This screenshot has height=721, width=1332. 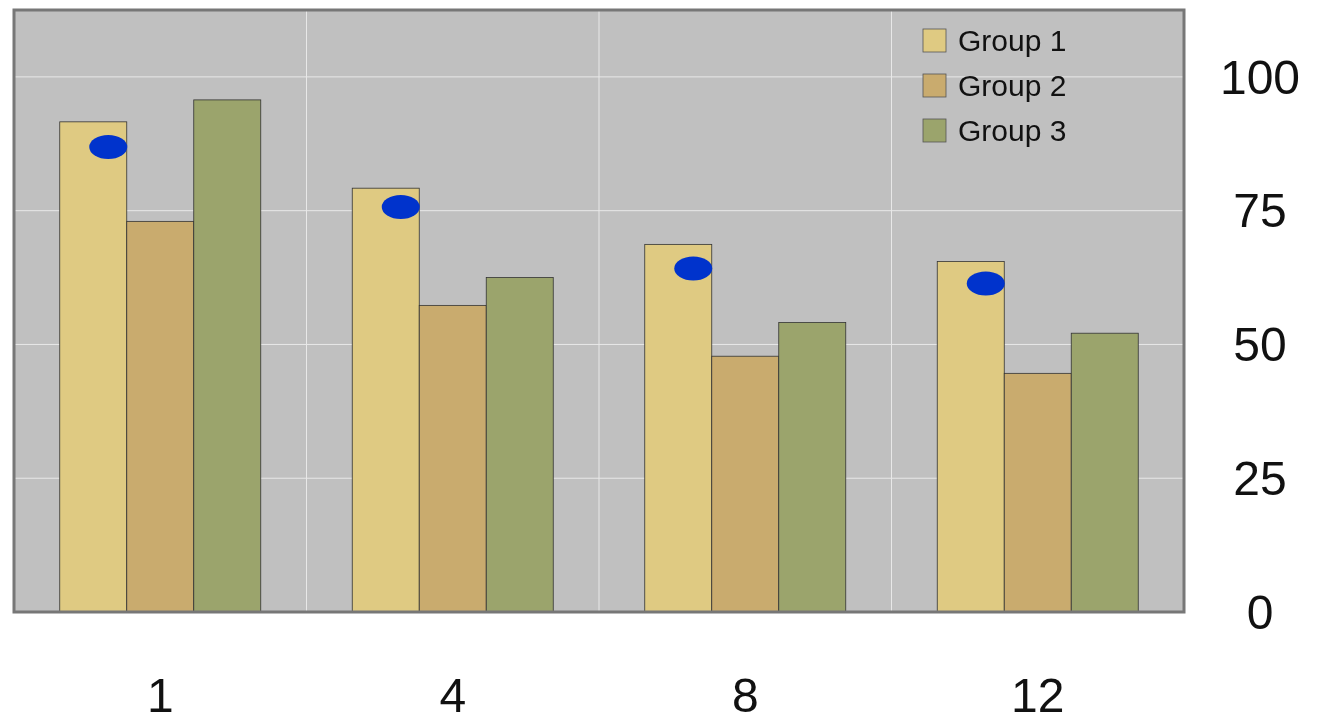 I want to click on legend-label: Group 1, so click(x=1012, y=40).